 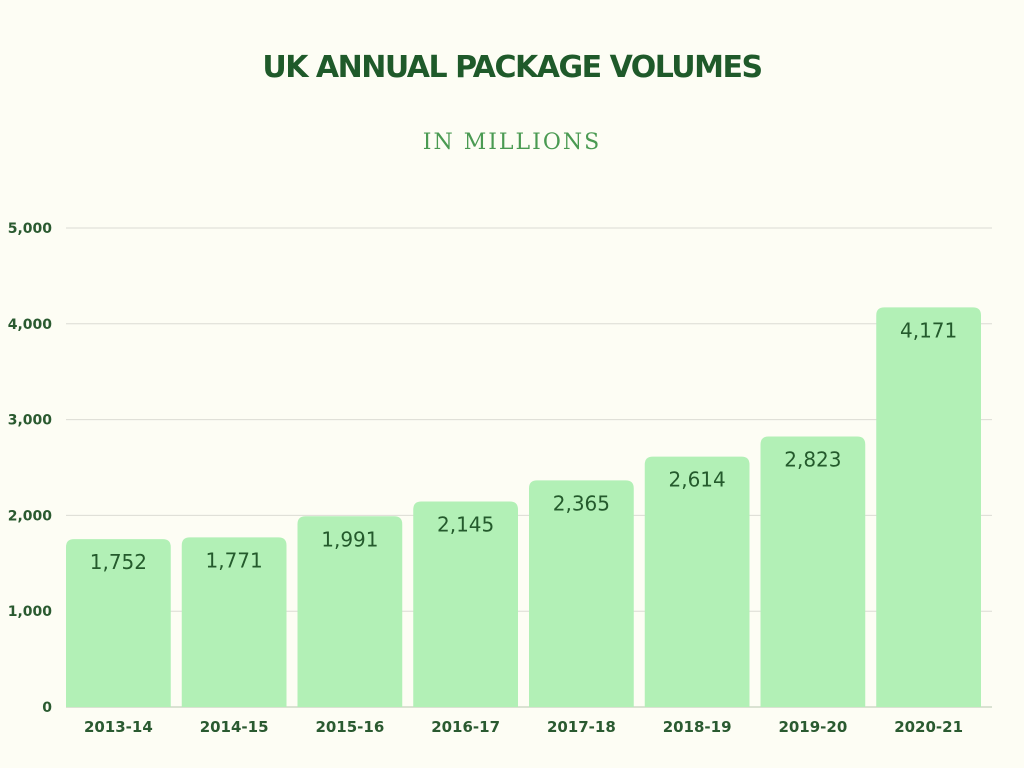 What do you see at coordinates (928, 727) in the screenshot?
I see `x-tick-label: 2020-21` at bounding box center [928, 727].